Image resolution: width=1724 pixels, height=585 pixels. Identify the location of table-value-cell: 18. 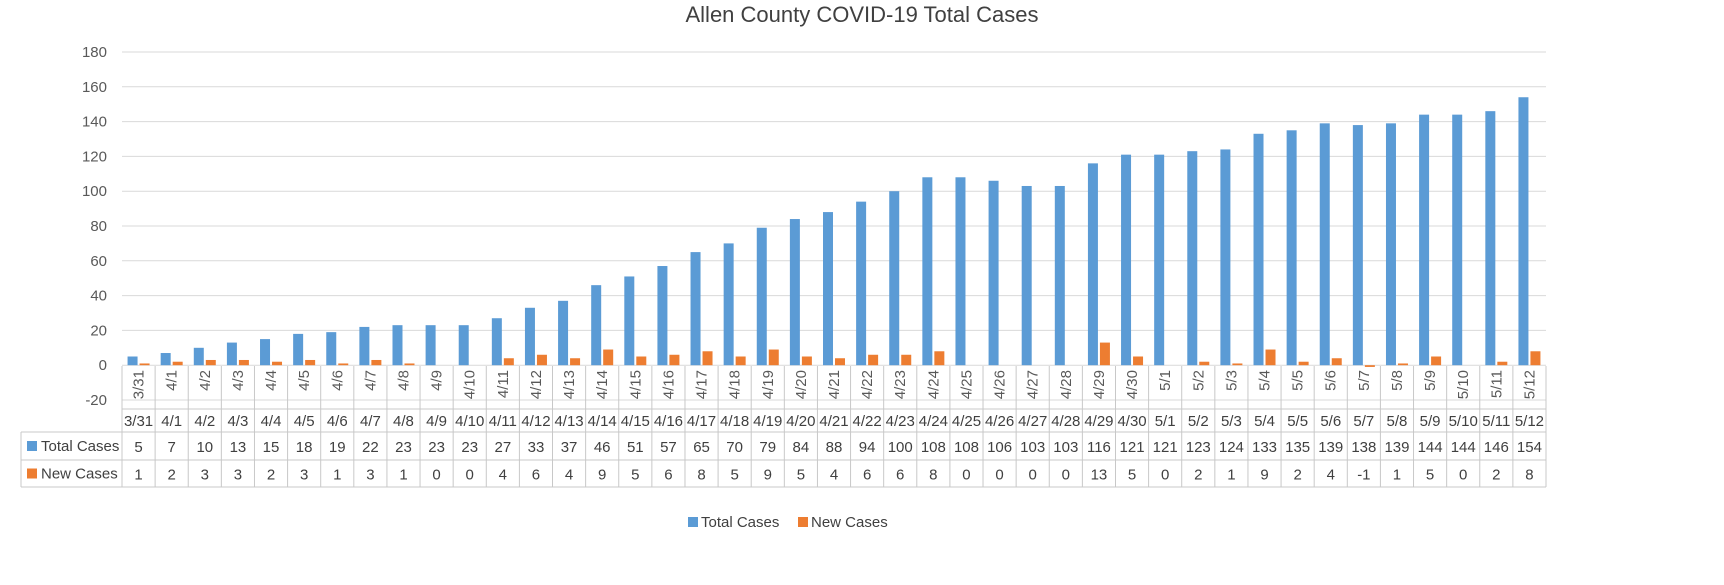
(304, 447).